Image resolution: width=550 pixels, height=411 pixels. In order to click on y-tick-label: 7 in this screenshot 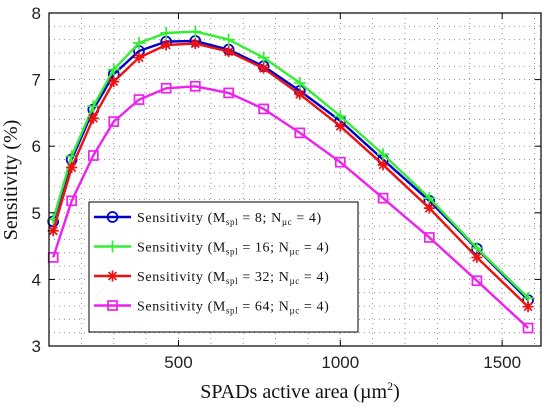, I will do `click(36, 80)`.